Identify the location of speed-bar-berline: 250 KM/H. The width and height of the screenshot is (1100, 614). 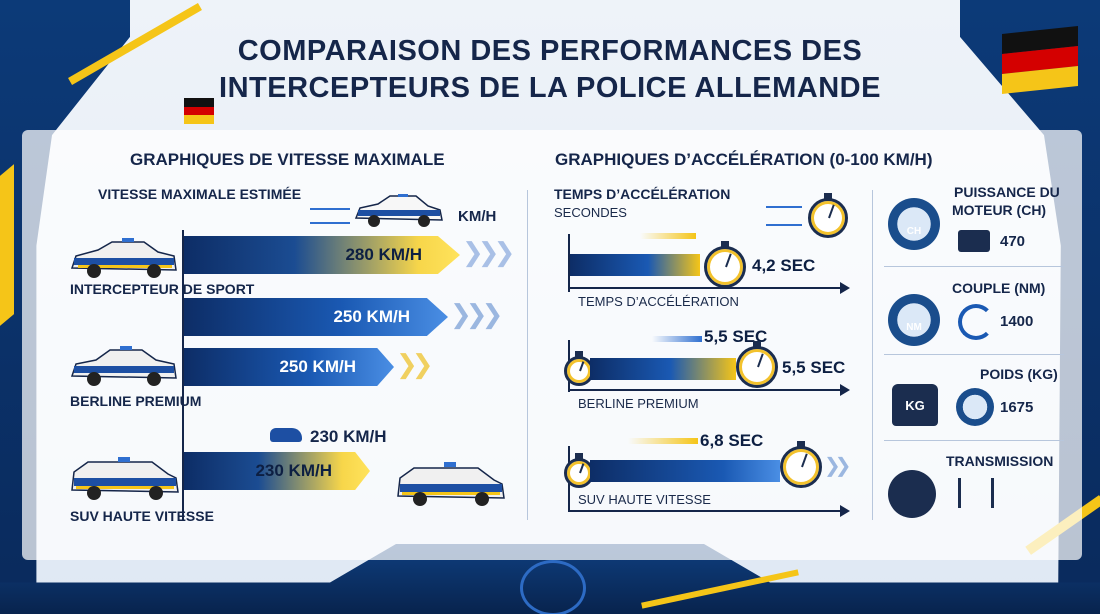
(289, 367).